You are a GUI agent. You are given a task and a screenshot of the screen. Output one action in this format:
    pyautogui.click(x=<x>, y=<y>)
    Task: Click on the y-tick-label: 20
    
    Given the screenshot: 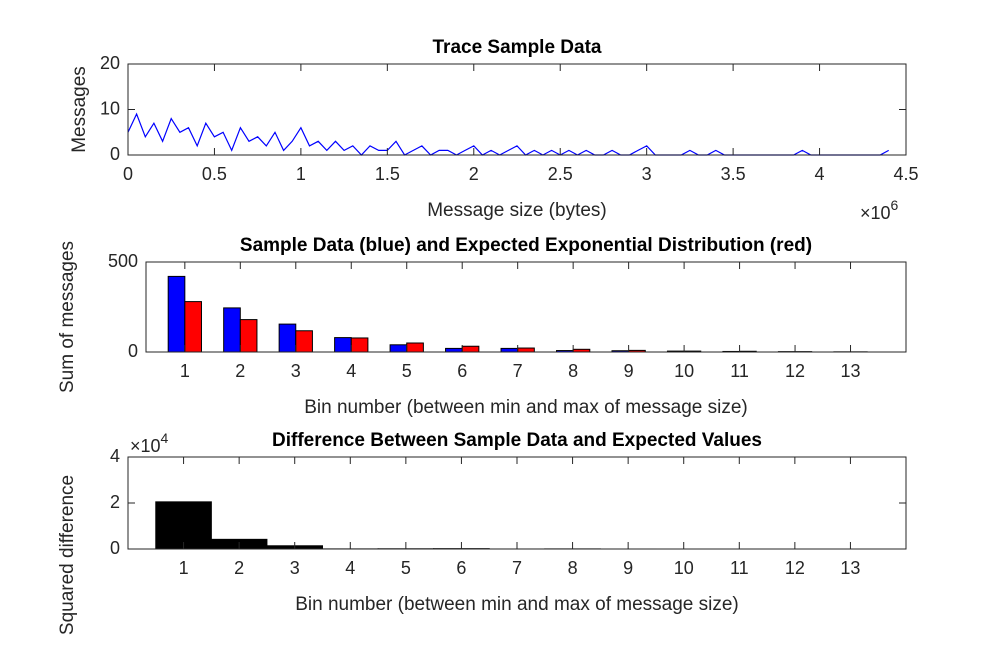 What is the action you would take?
    pyautogui.click(x=110, y=63)
    